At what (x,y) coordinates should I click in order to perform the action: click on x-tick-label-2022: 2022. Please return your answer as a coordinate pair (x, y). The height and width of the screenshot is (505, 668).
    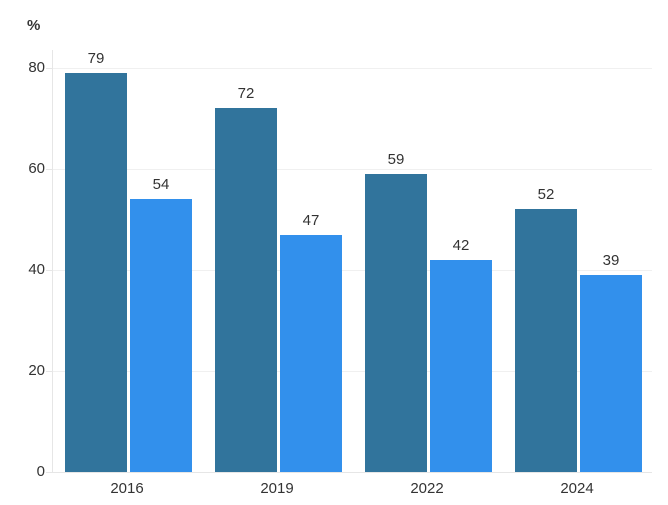
    Looking at the image, I should click on (427, 488).